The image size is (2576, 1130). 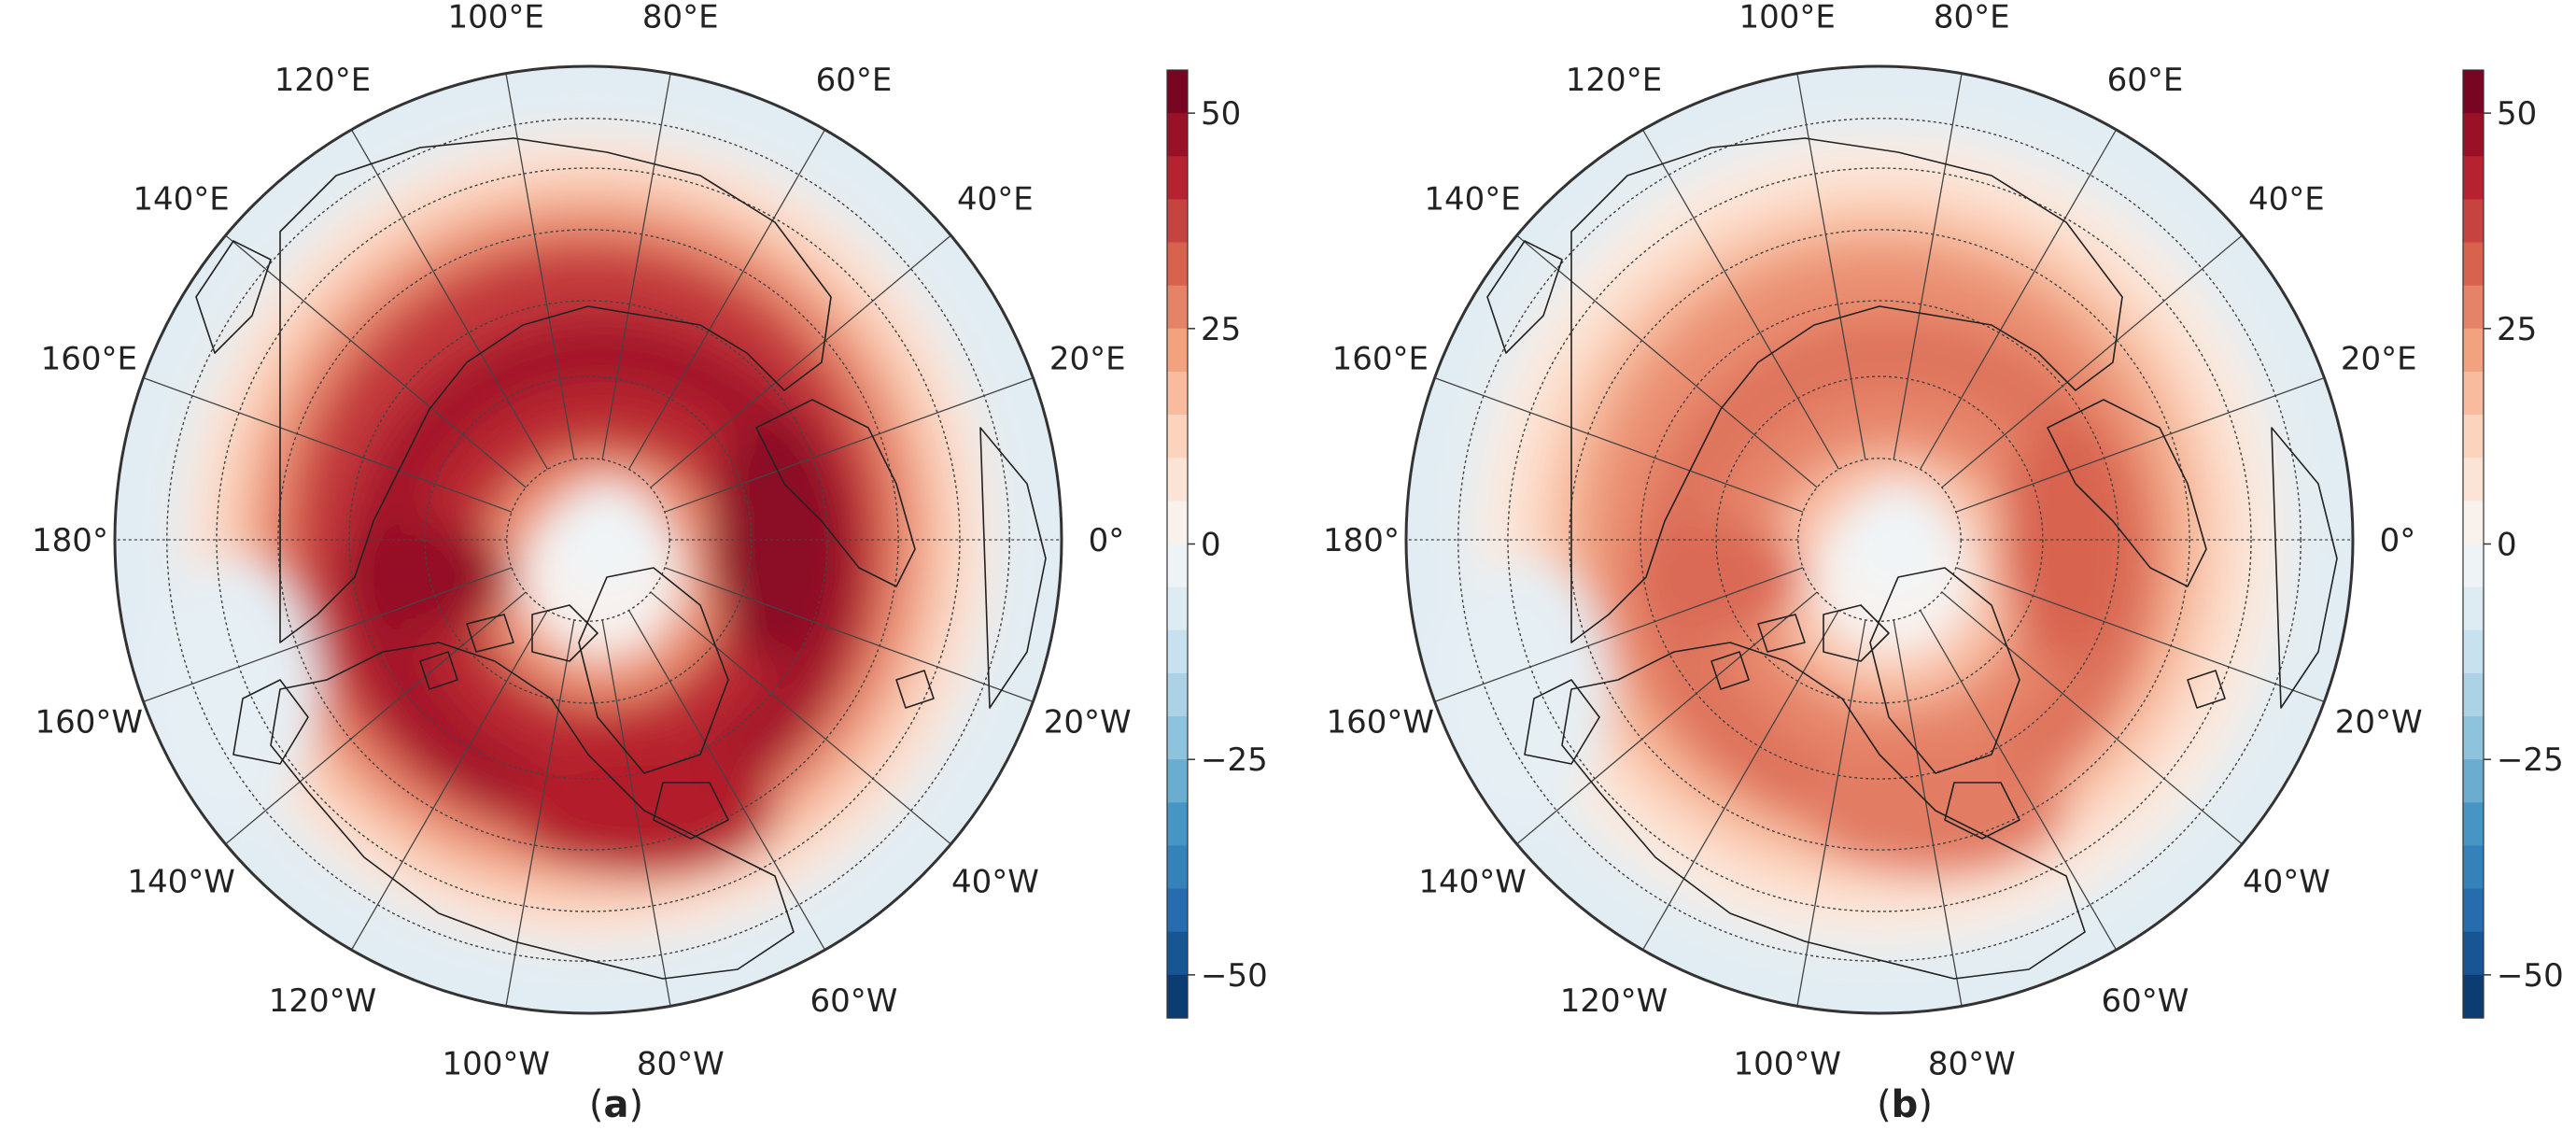 I want to click on colorbar-tick-label: −50, so click(x=1235, y=976).